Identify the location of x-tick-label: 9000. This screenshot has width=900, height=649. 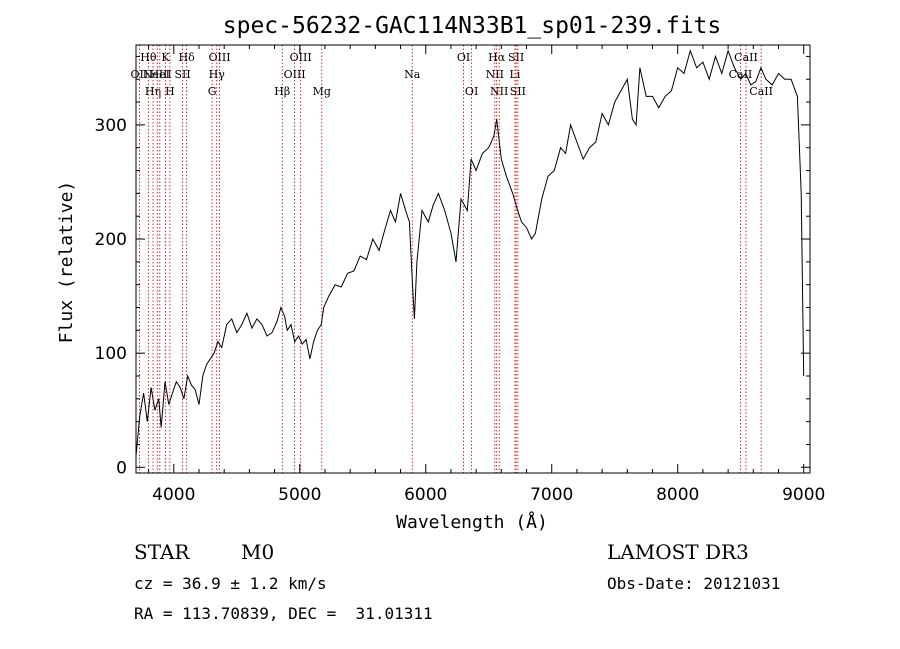
(803, 495).